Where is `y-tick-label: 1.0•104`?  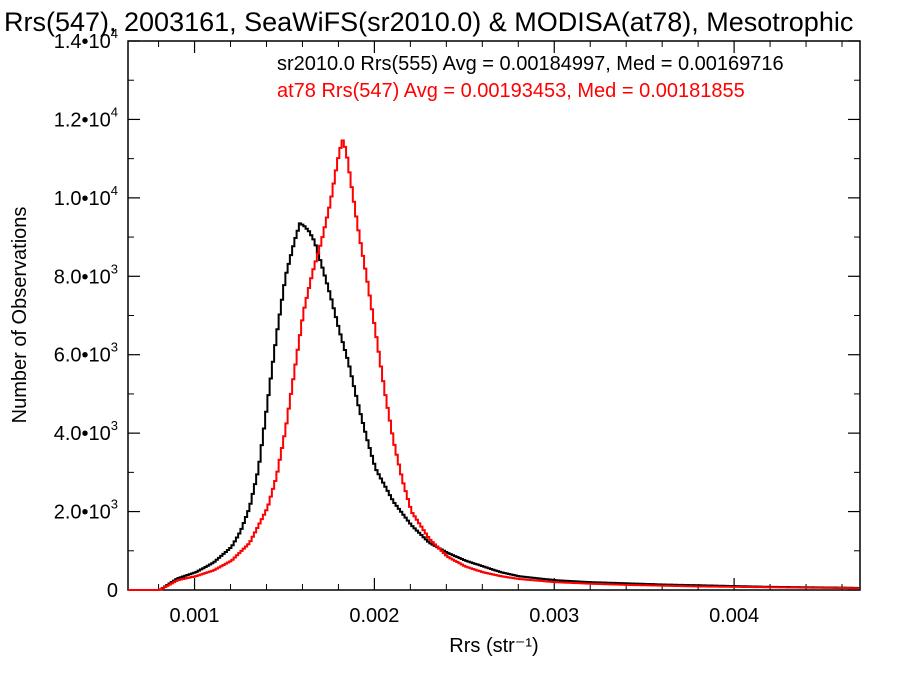 y-tick-label: 1.0•104 is located at coordinates (86, 196).